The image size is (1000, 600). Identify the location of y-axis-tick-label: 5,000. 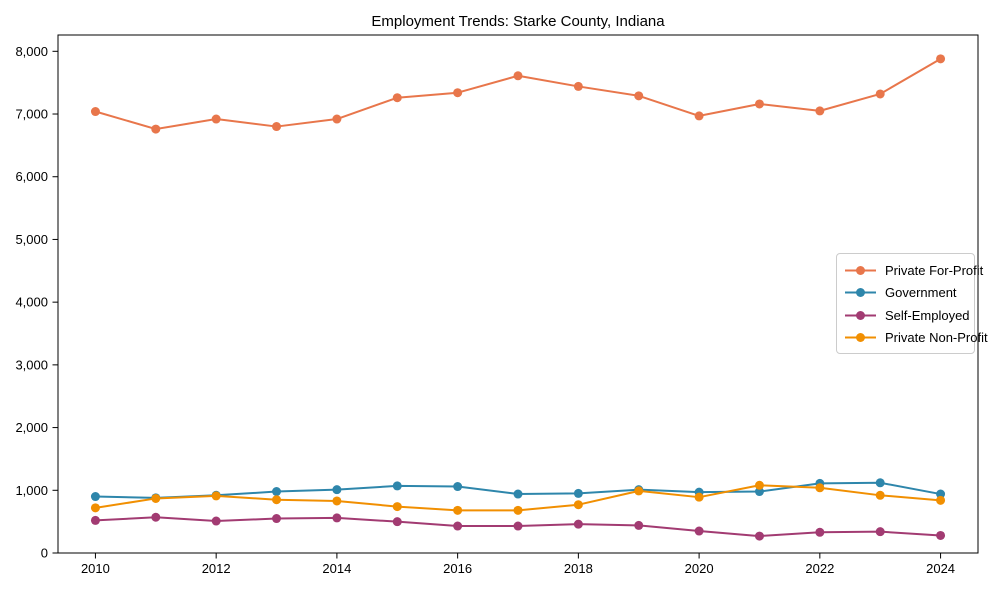
(31, 239).